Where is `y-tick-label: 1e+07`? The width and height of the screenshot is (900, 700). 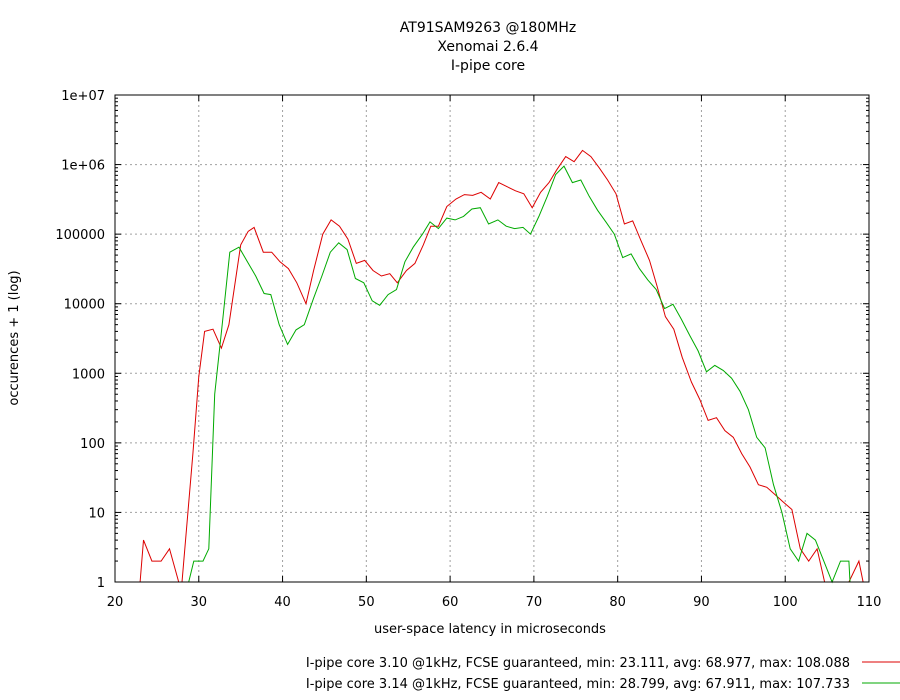 y-tick-label: 1e+07 is located at coordinates (83, 96).